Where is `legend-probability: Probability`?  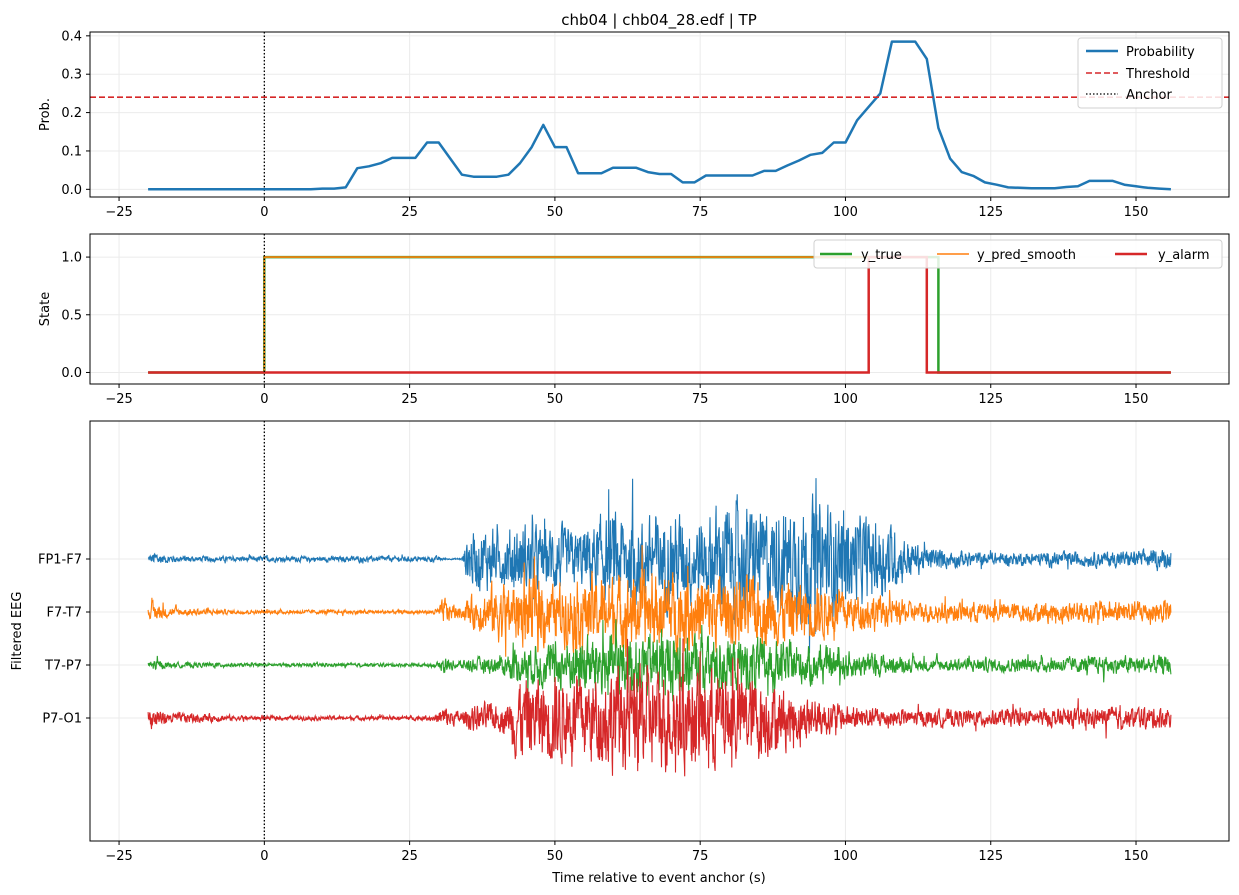 legend-probability: Probability is located at coordinates (1160, 52).